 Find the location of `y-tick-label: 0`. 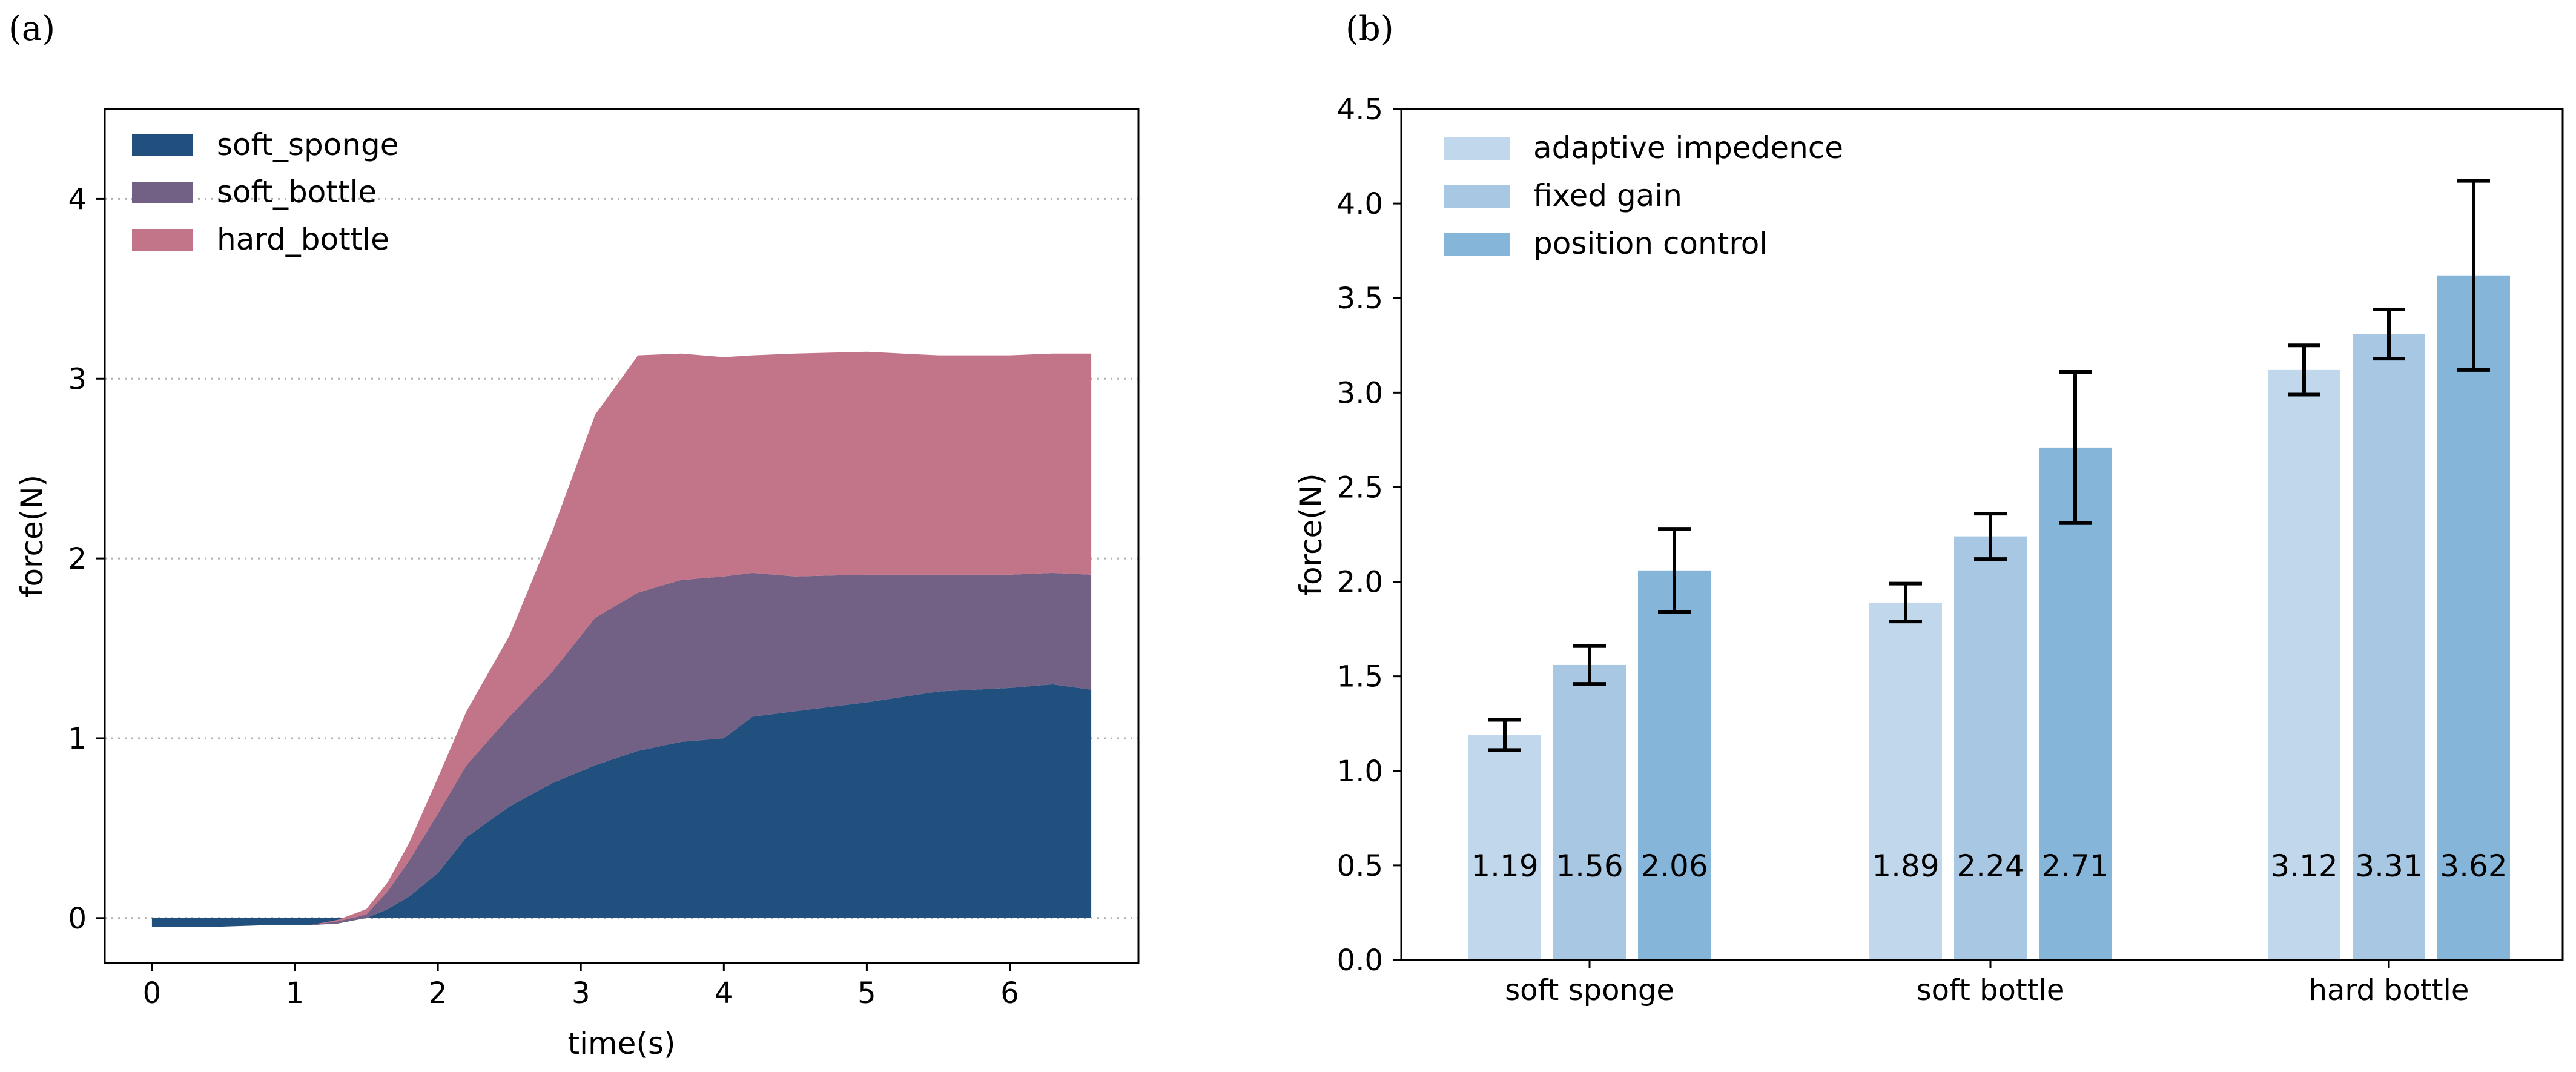

y-tick-label: 0 is located at coordinates (77, 919).